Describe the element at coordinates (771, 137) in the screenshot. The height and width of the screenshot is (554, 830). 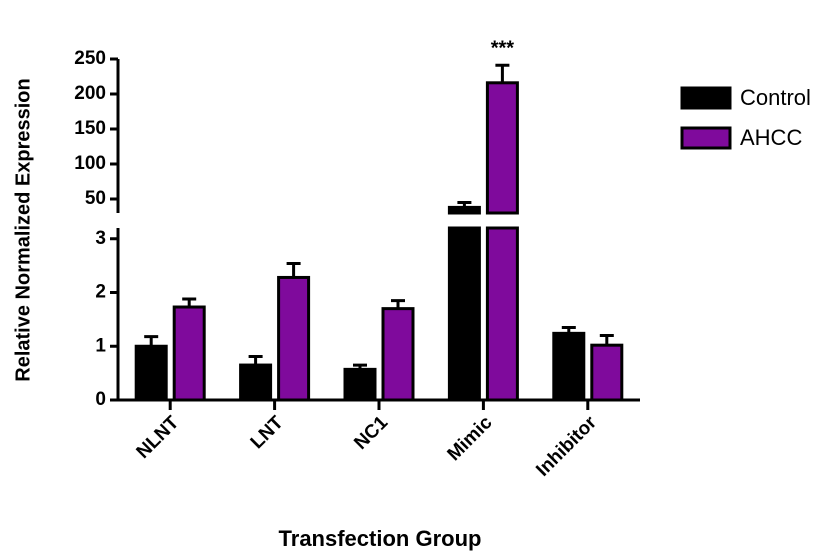
I see `legend-label: AHCC` at that location.